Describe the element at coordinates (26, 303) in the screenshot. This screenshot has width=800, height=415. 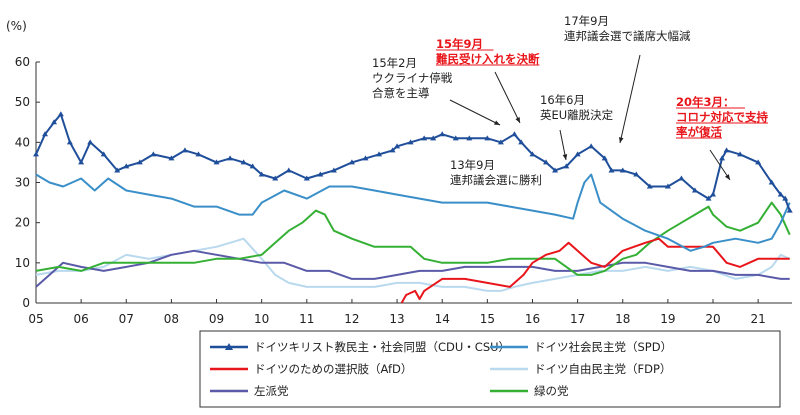
I see `y-tick-label: 0` at that location.